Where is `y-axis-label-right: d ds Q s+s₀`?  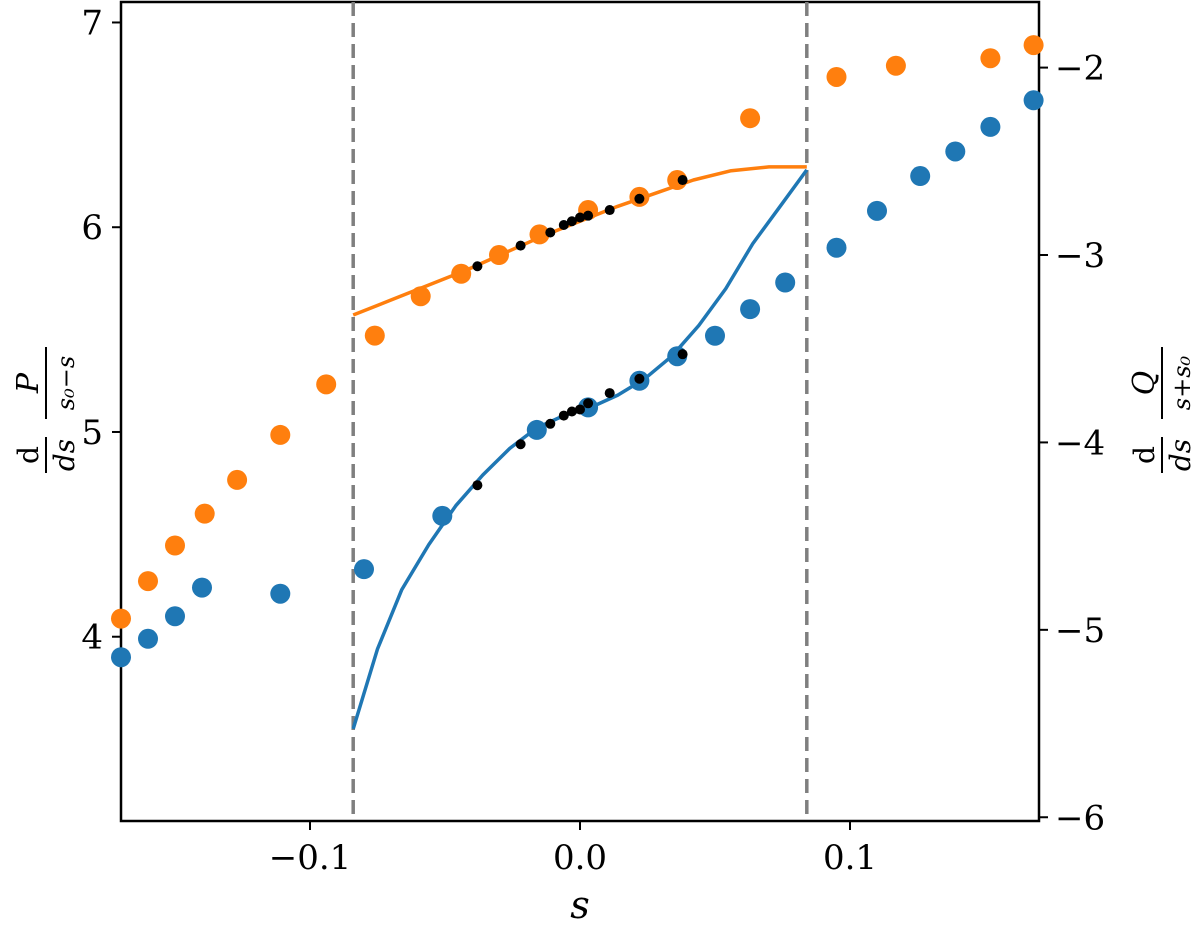 y-axis-label-right: d ds Q s+s₀ is located at coordinates (1162, 410).